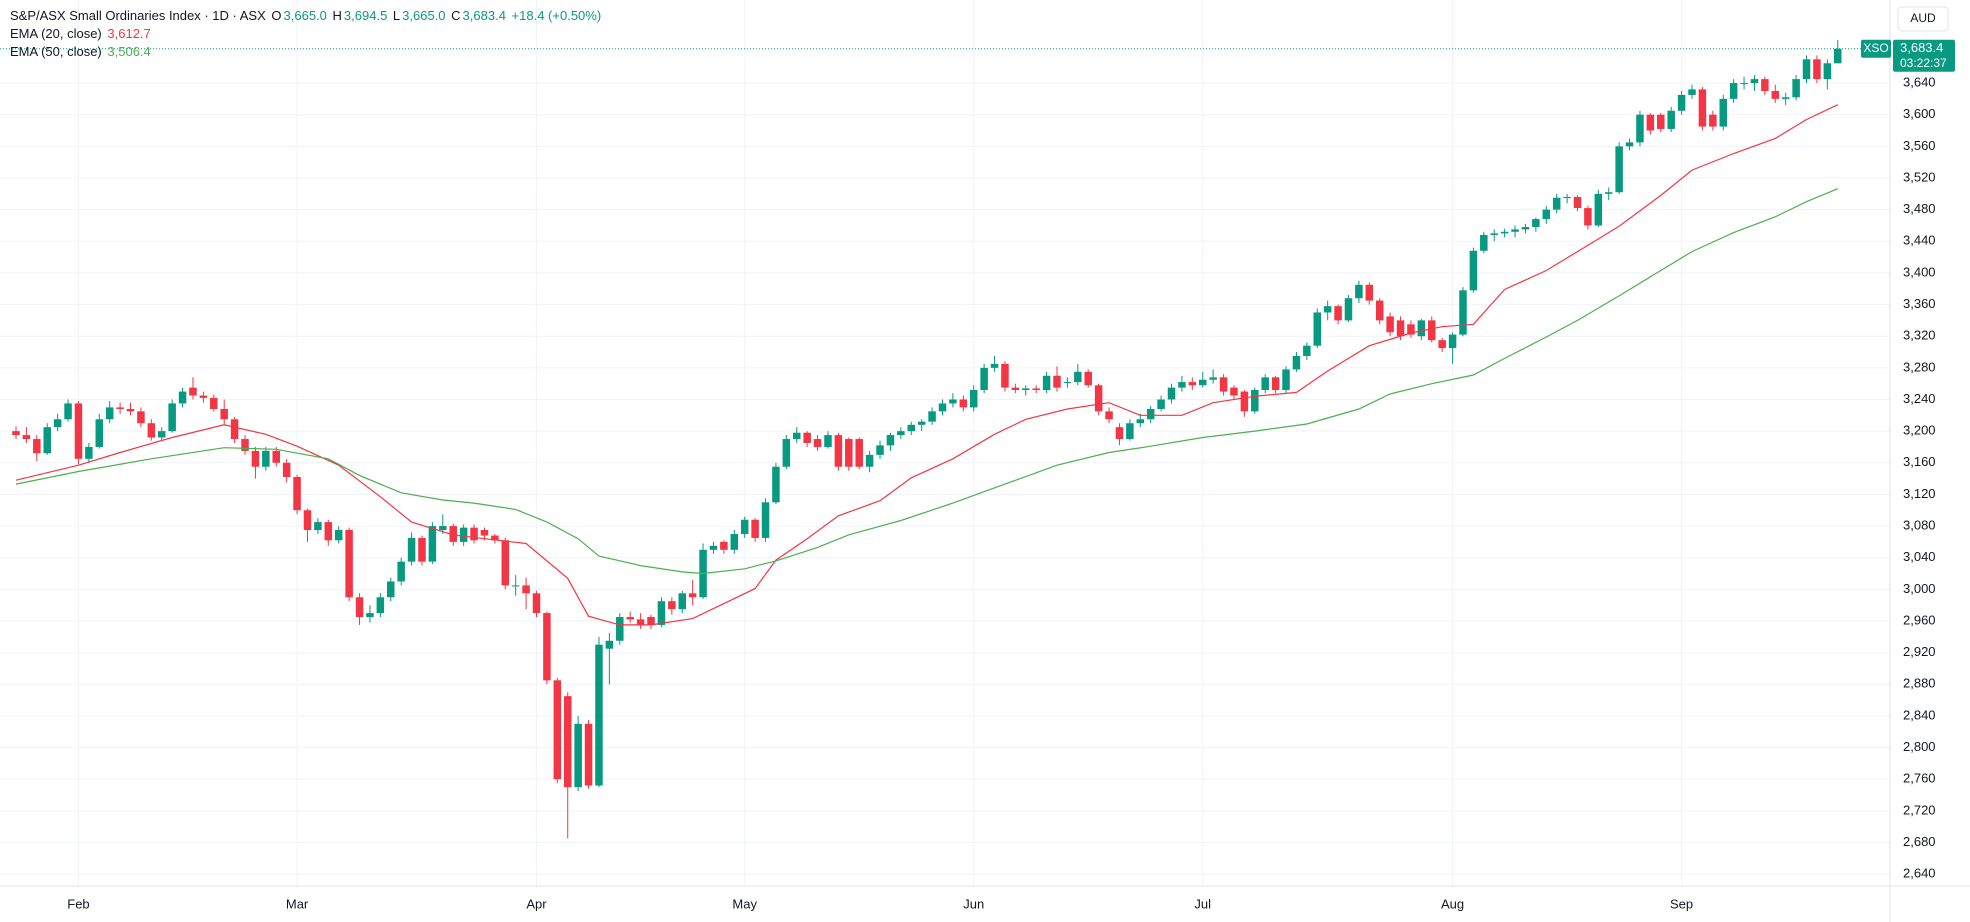  I want to click on y-tick-label: 3,560, so click(1919, 145).